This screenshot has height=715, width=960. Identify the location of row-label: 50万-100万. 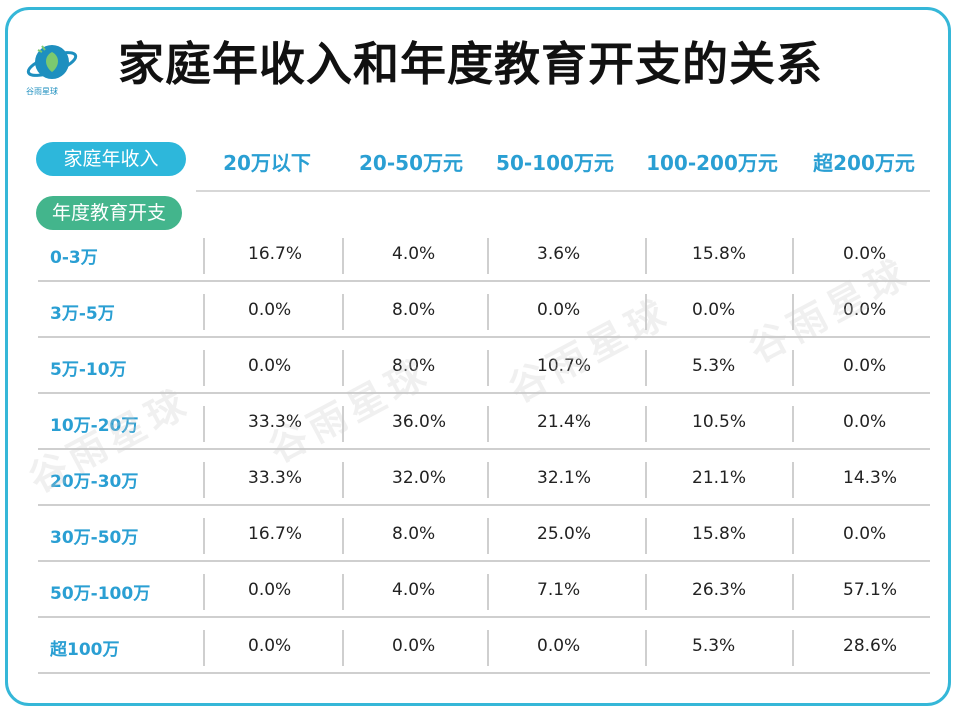
(100, 594).